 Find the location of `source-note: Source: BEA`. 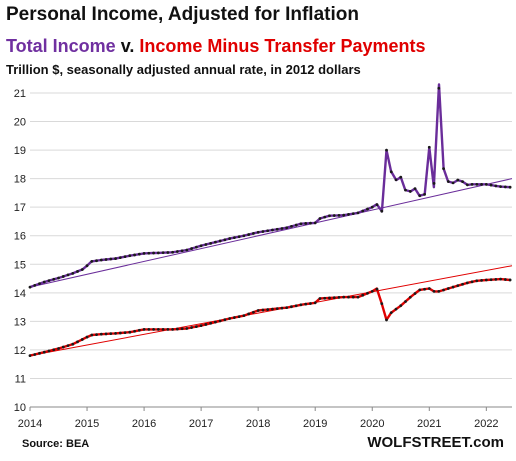

source-note: Source: BEA is located at coordinates (56, 444).